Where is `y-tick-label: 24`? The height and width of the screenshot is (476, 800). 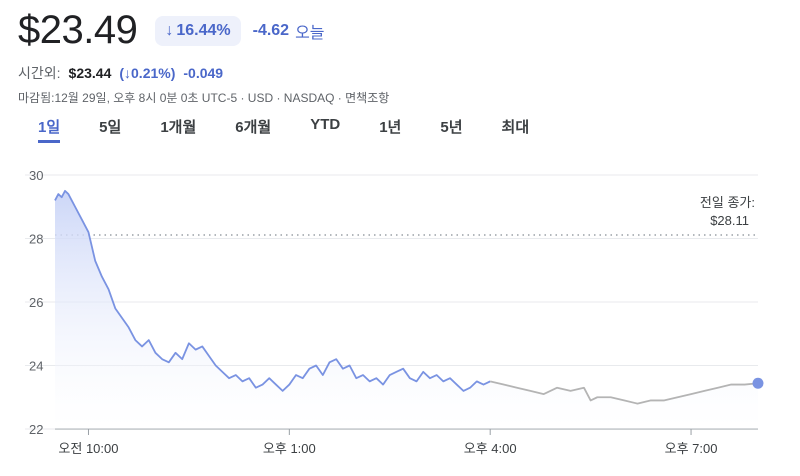 y-tick-label: 24 is located at coordinates (36, 366).